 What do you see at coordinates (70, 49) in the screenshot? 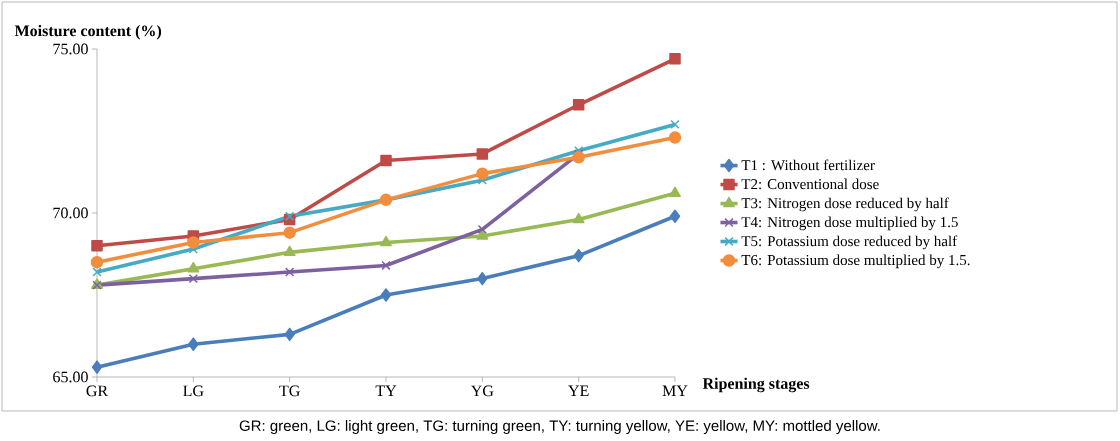
I see `y-tick-label: 75.00` at bounding box center [70, 49].